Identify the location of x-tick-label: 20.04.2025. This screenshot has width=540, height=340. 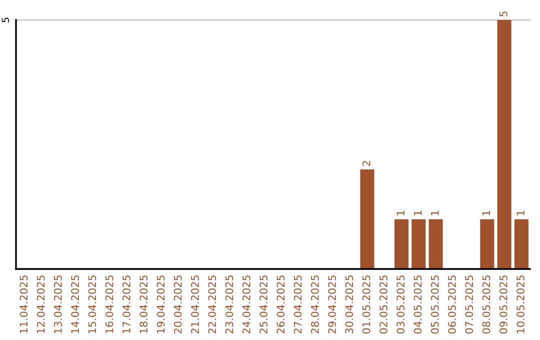
(178, 304).